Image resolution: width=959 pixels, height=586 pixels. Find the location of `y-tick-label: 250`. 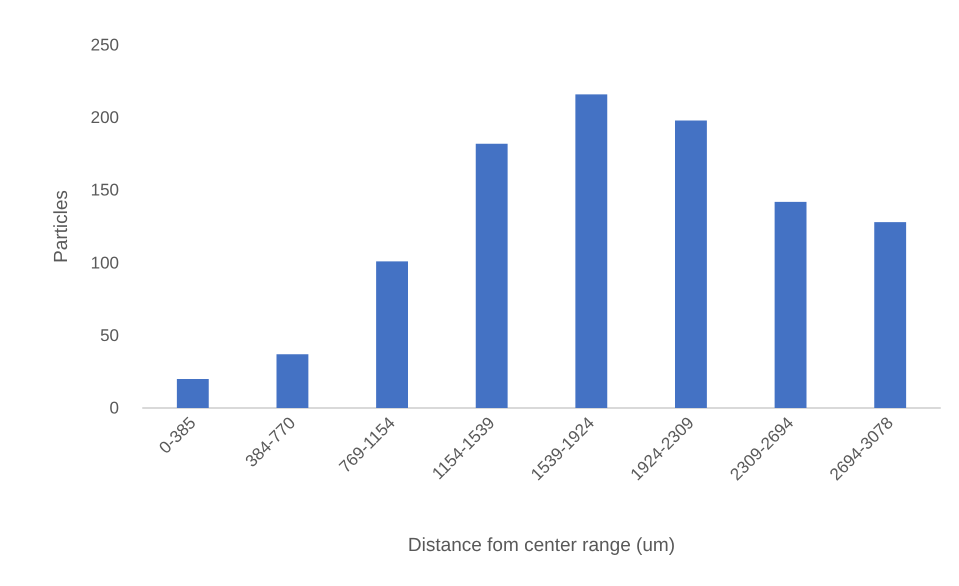

y-tick-label: 250 is located at coordinates (104, 45).